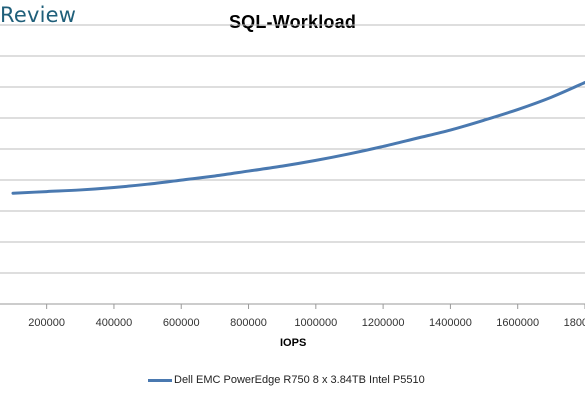 The width and height of the screenshot is (585, 401). I want to click on x-tick-label-0: 200000, so click(46, 323).